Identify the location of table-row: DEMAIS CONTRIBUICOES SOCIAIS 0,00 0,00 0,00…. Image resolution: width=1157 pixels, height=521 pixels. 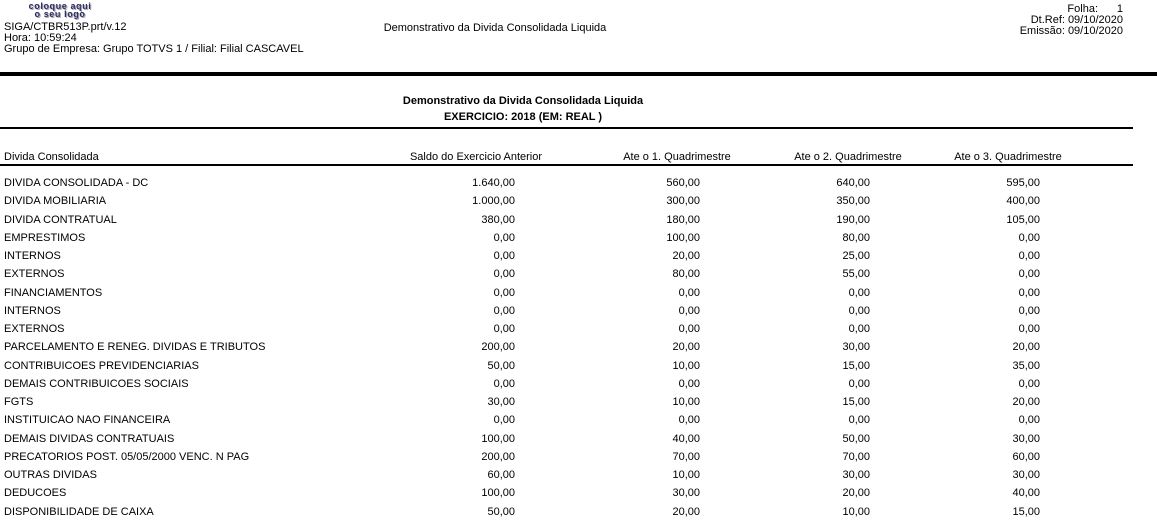
(520, 384).